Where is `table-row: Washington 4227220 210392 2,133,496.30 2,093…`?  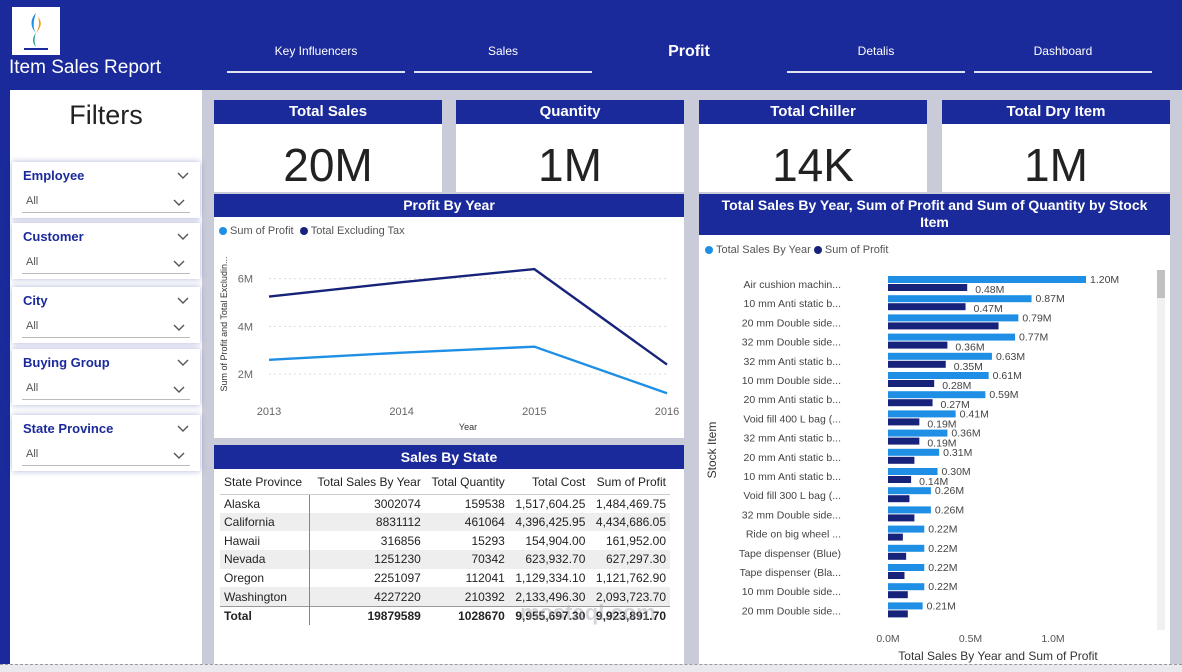
table-row: Washington 4227220 210392 2,133,496.30 2,093… is located at coordinates (445, 597).